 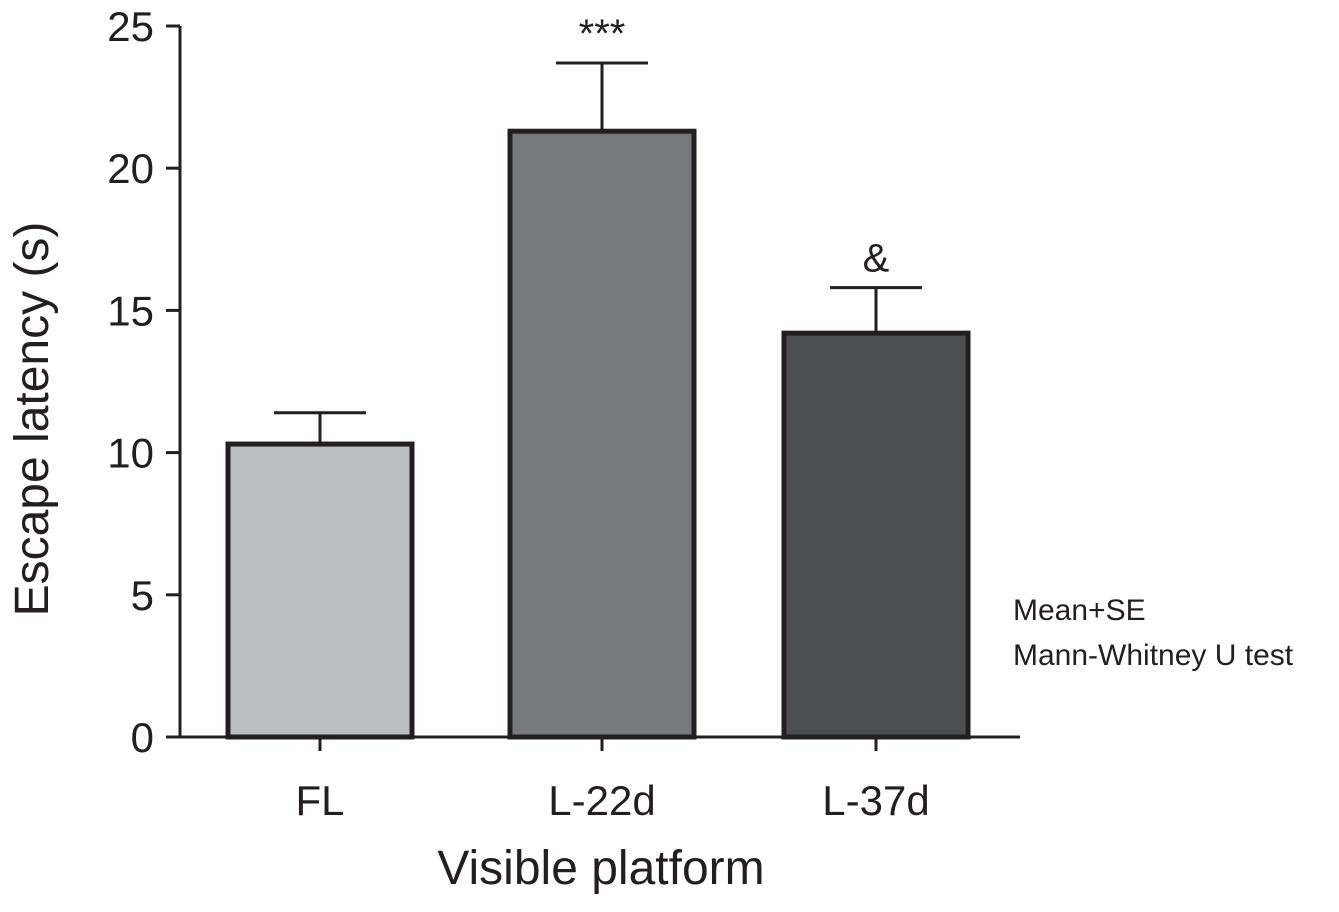 I want to click on y-tick-label-20: 20, so click(x=130, y=168).